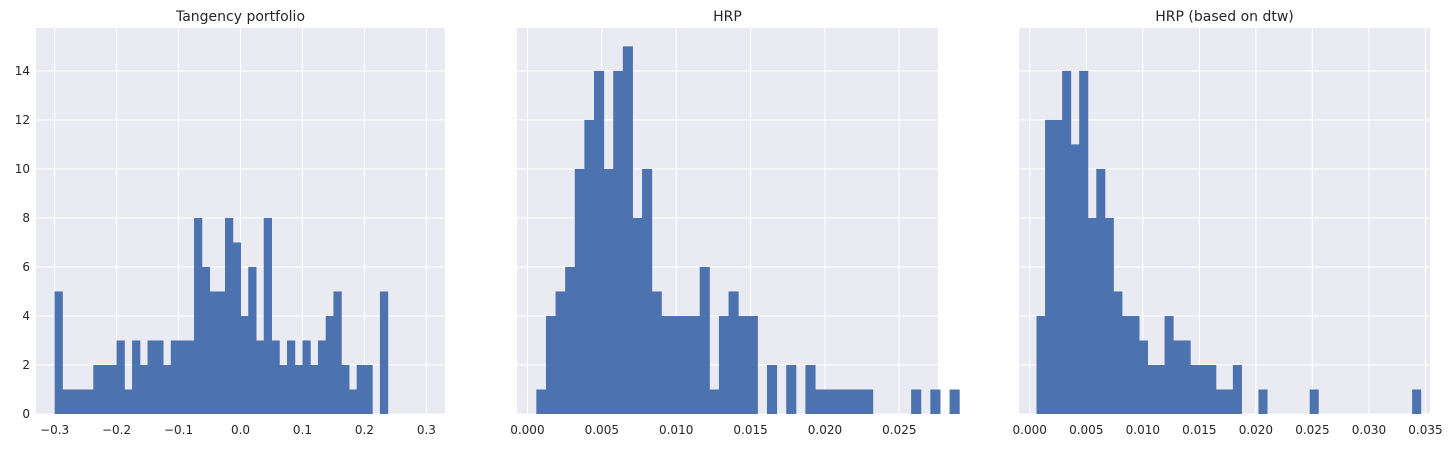  I want to click on x-tick-label: 0.2, so click(364, 430).